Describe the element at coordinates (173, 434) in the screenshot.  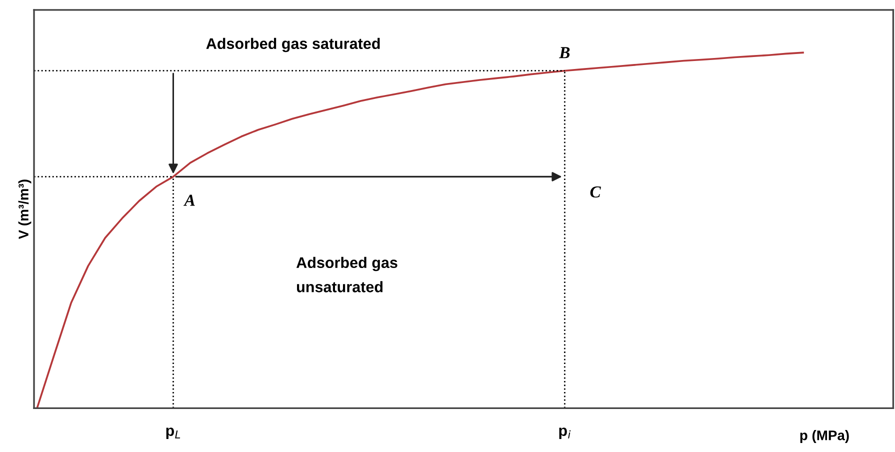
I see `x-tick-label: p$_{L}$` at that location.